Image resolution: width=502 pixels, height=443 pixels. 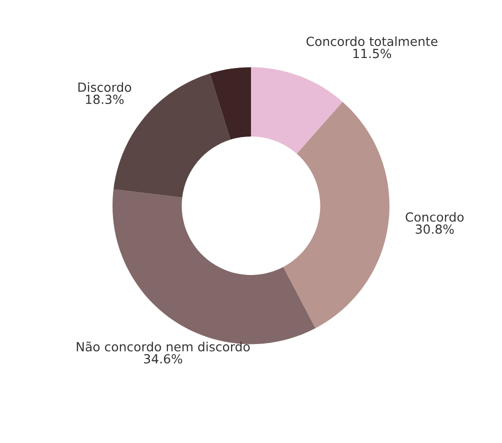 I want to click on slice-label: Concordo totalmente, so click(x=372, y=41).